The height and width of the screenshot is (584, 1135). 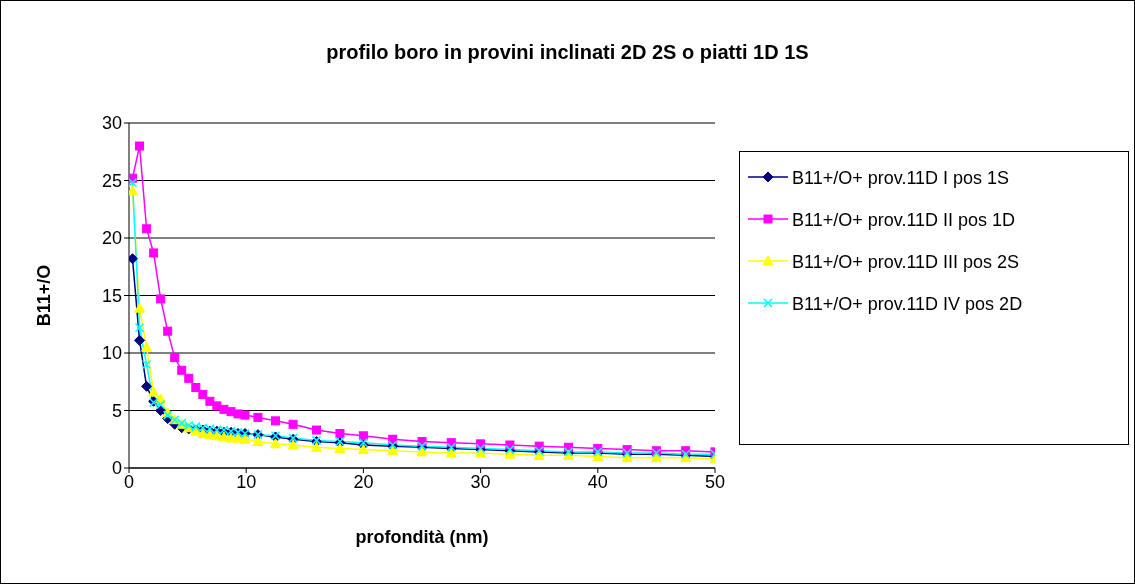 What do you see at coordinates (715, 481) in the screenshot?
I see `x-tick-label: 50` at bounding box center [715, 481].